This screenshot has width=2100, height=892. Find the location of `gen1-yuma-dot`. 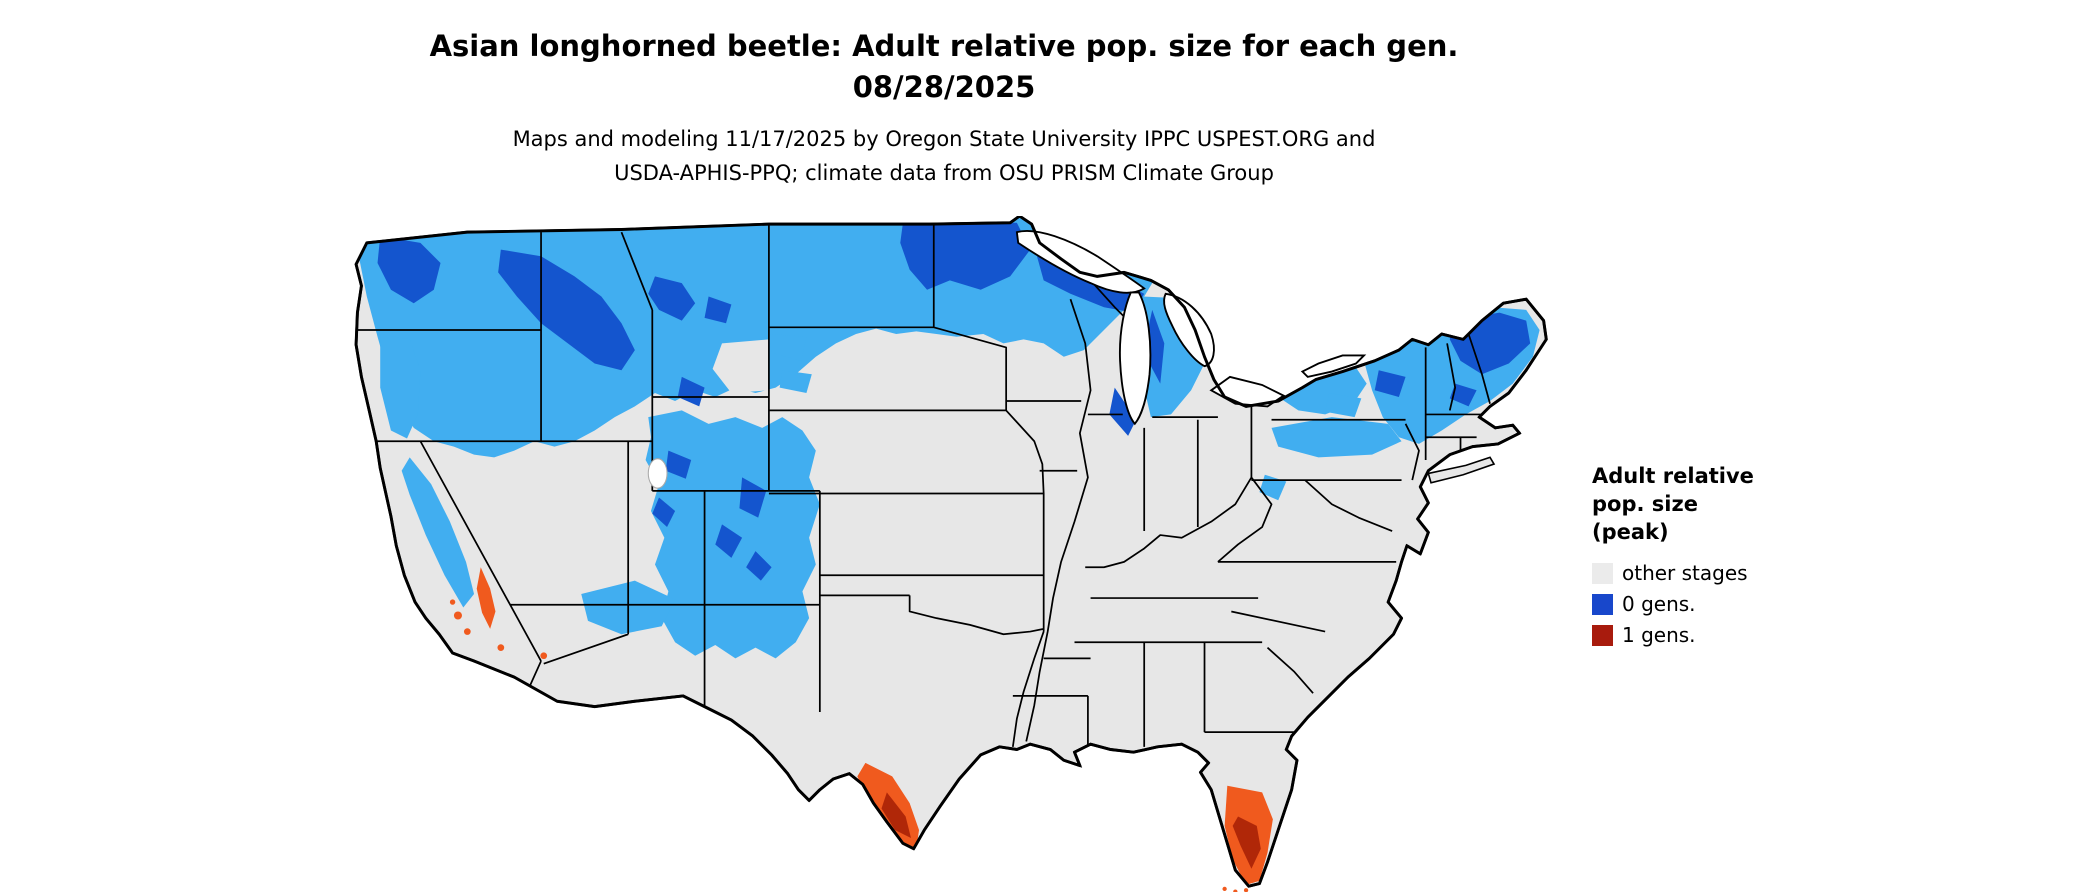

gen1-yuma-dot is located at coordinates (544, 656).